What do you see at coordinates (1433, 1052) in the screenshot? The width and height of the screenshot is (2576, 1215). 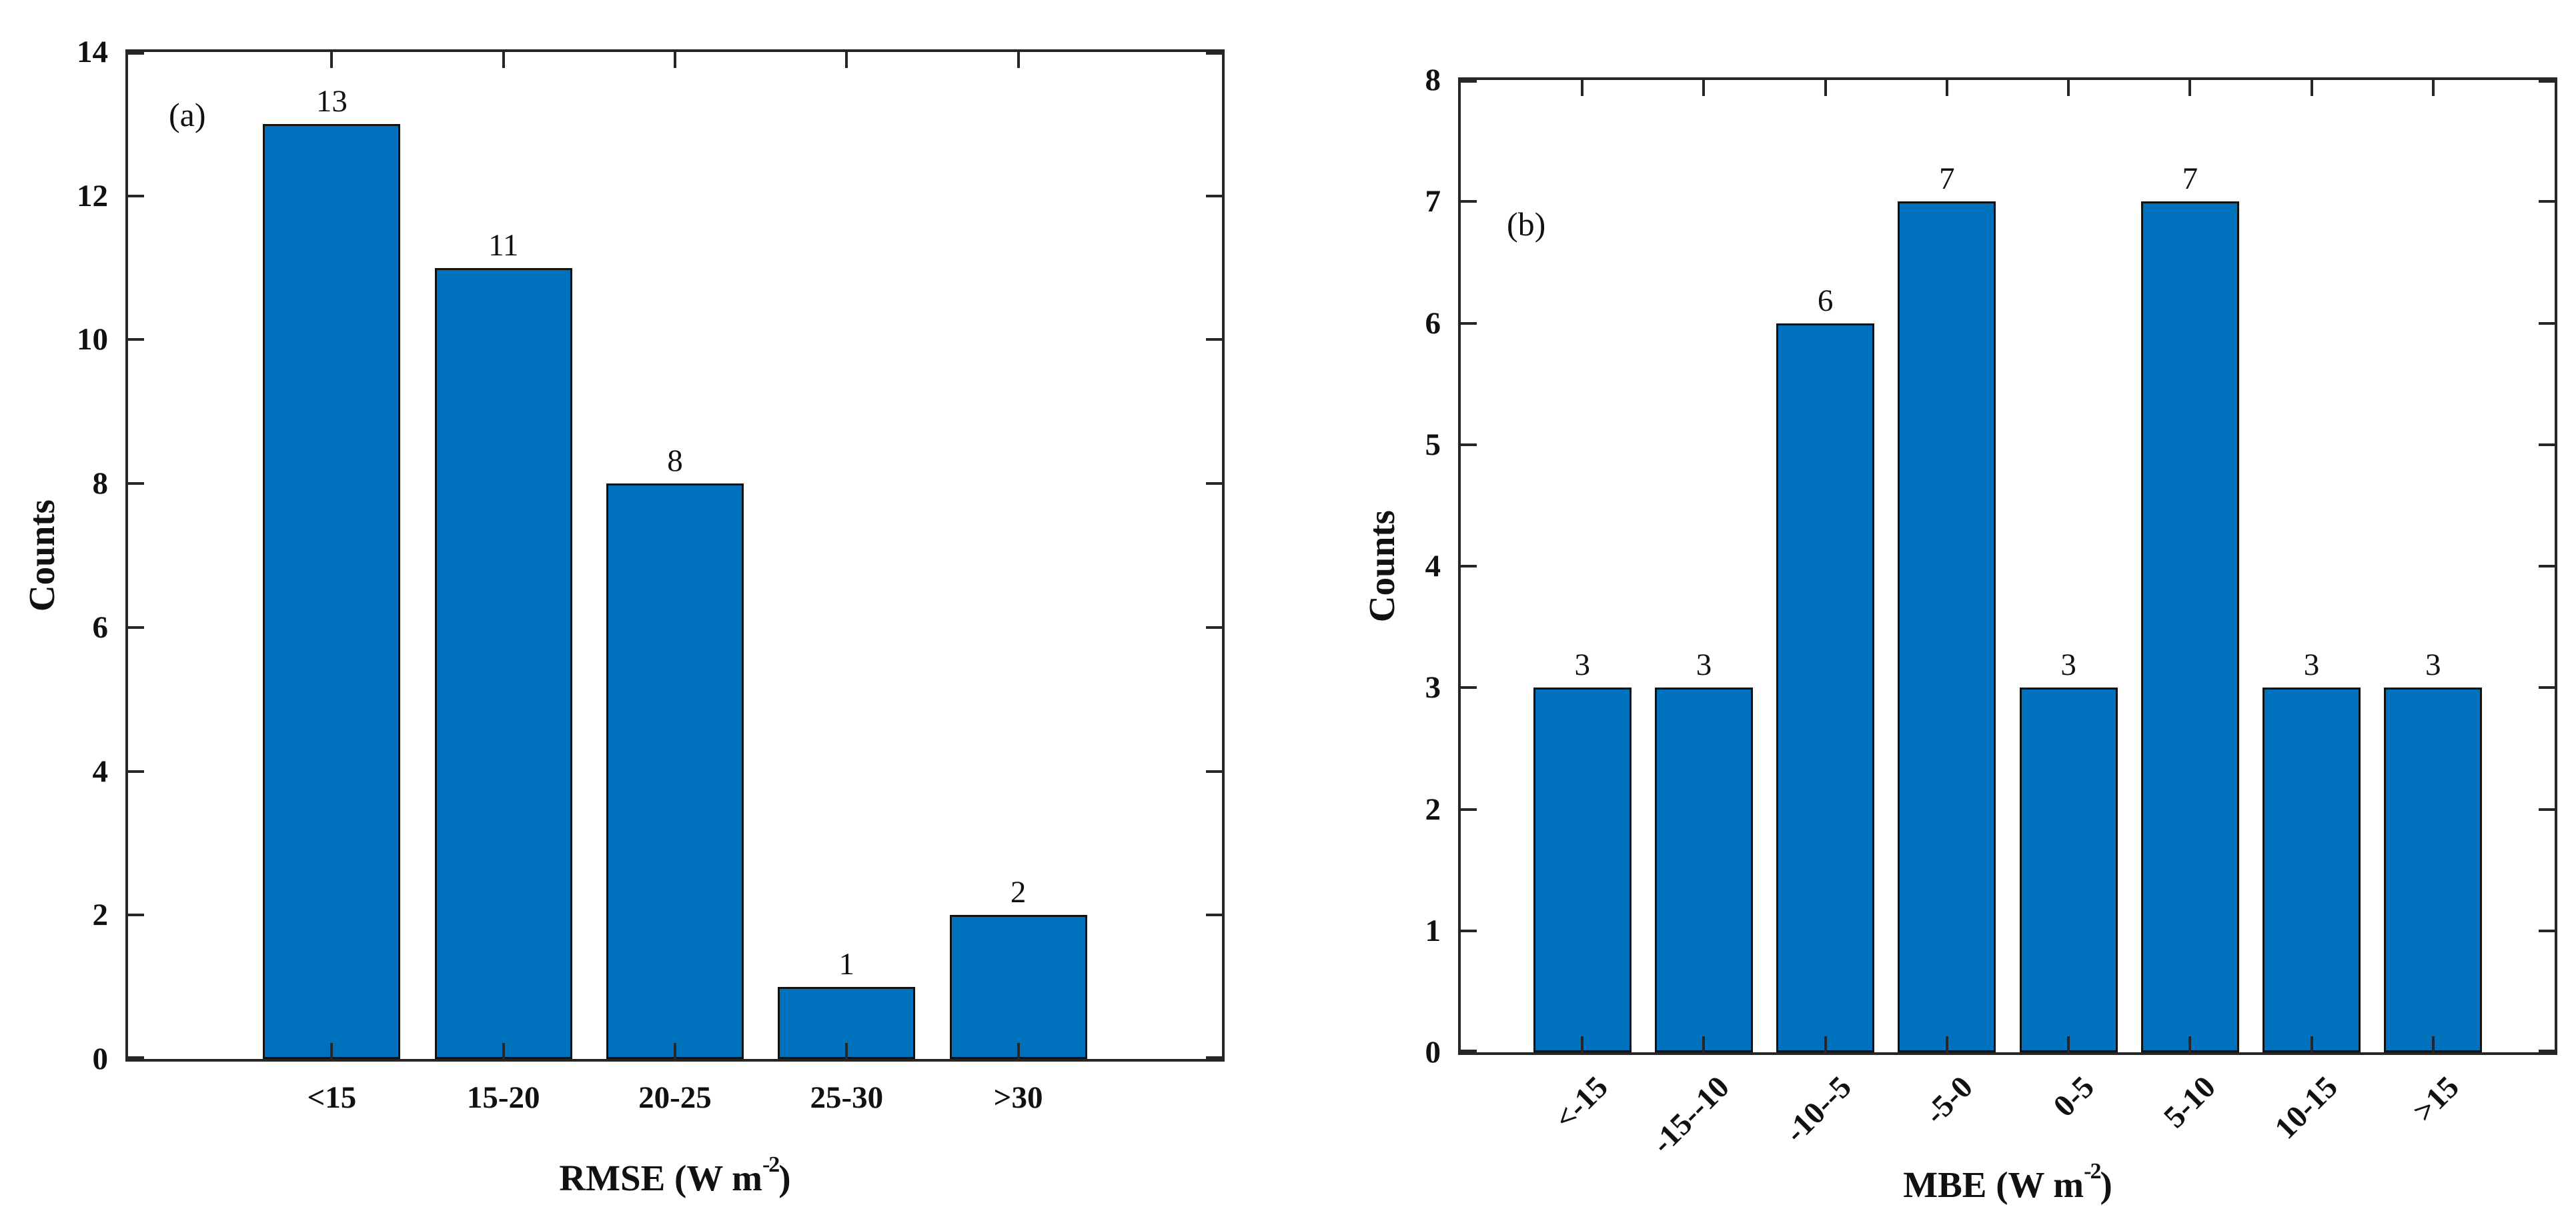 I see `y-tick-label: 0` at bounding box center [1433, 1052].